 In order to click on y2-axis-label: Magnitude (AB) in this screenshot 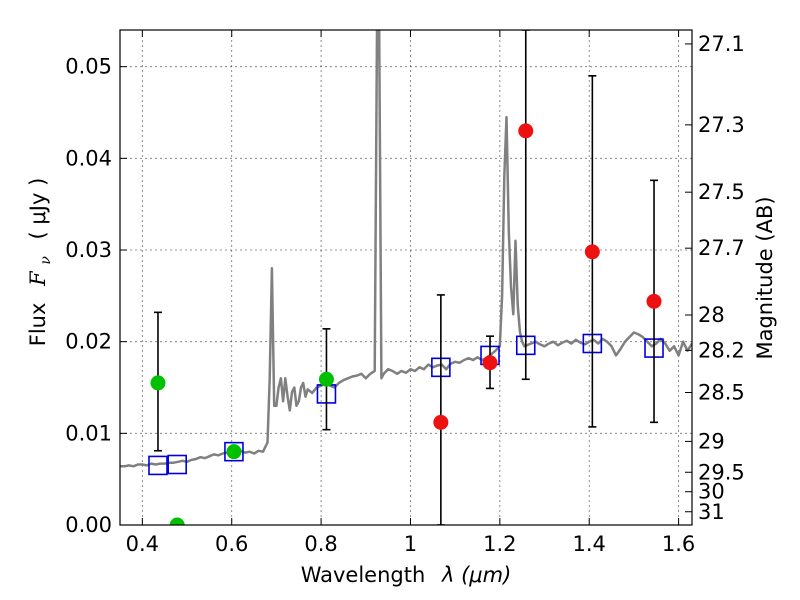, I will do `click(765, 277)`.